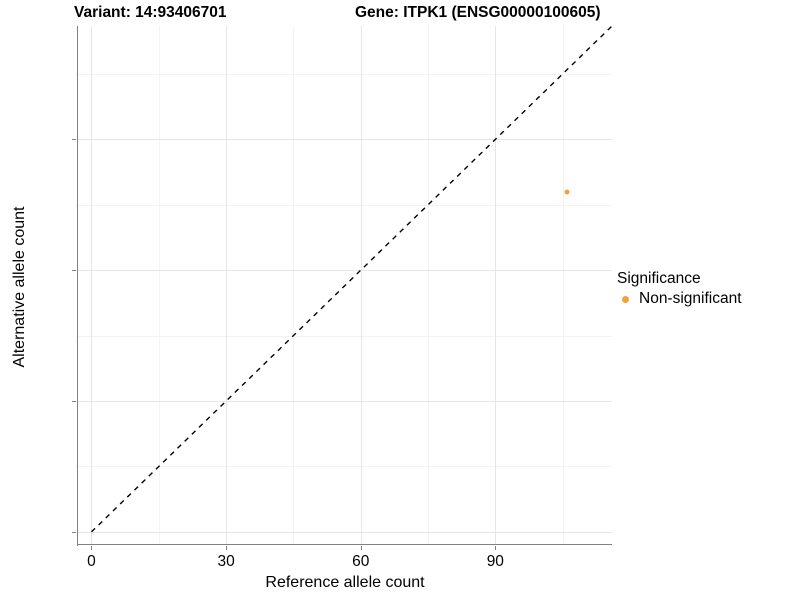  What do you see at coordinates (679, 289) in the screenshot?
I see `legend: Significance Non-significant` at bounding box center [679, 289].